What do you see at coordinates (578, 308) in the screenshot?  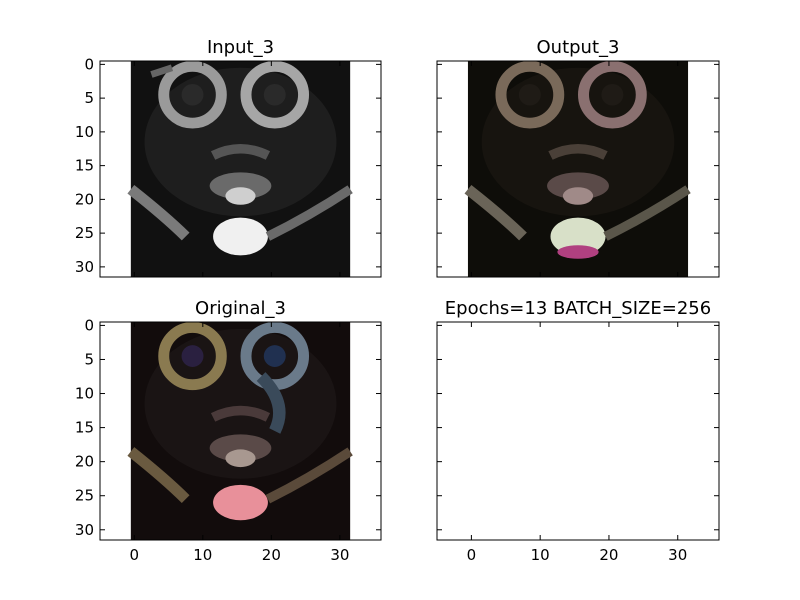 I see `epochs-13-batch-size-256-title: Epochs=13 BATCH_SIZE=256` at bounding box center [578, 308].